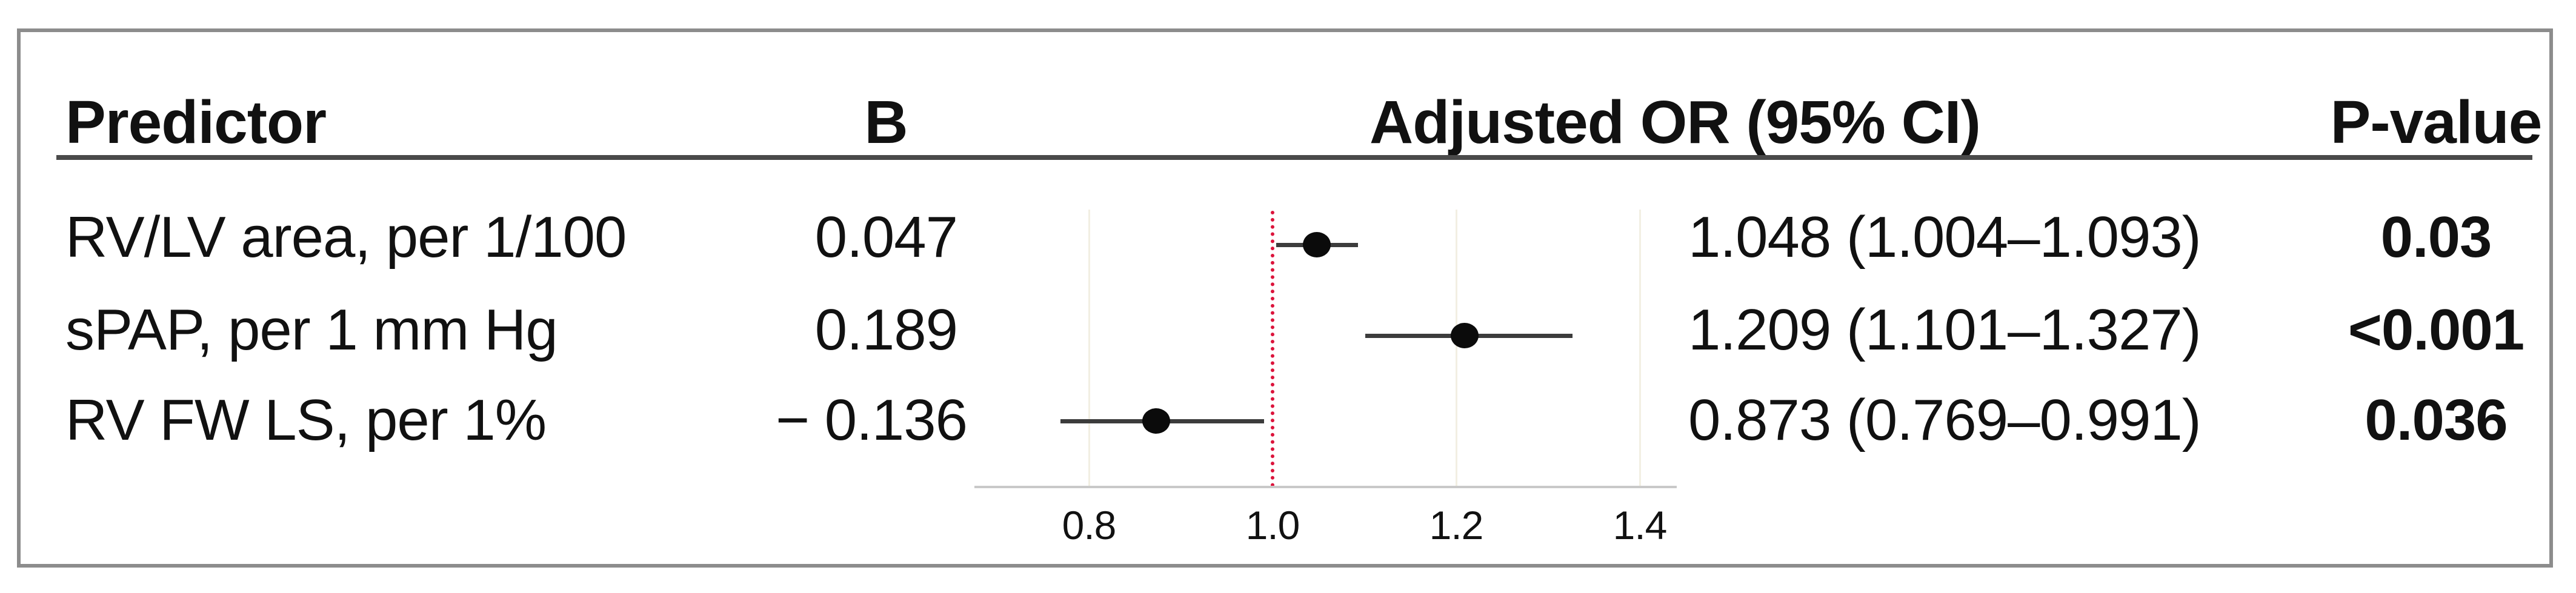 The width and height of the screenshot is (2576, 593). Describe the element at coordinates (872, 420) in the screenshot. I see `b-value: − 0.136` at that location.